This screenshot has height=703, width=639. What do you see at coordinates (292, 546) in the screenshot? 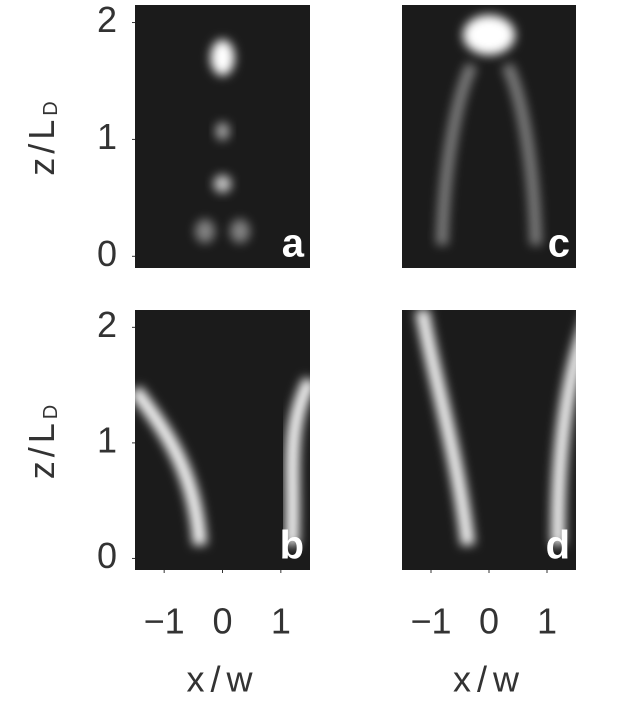
I see `panel-label: b` at bounding box center [292, 546].